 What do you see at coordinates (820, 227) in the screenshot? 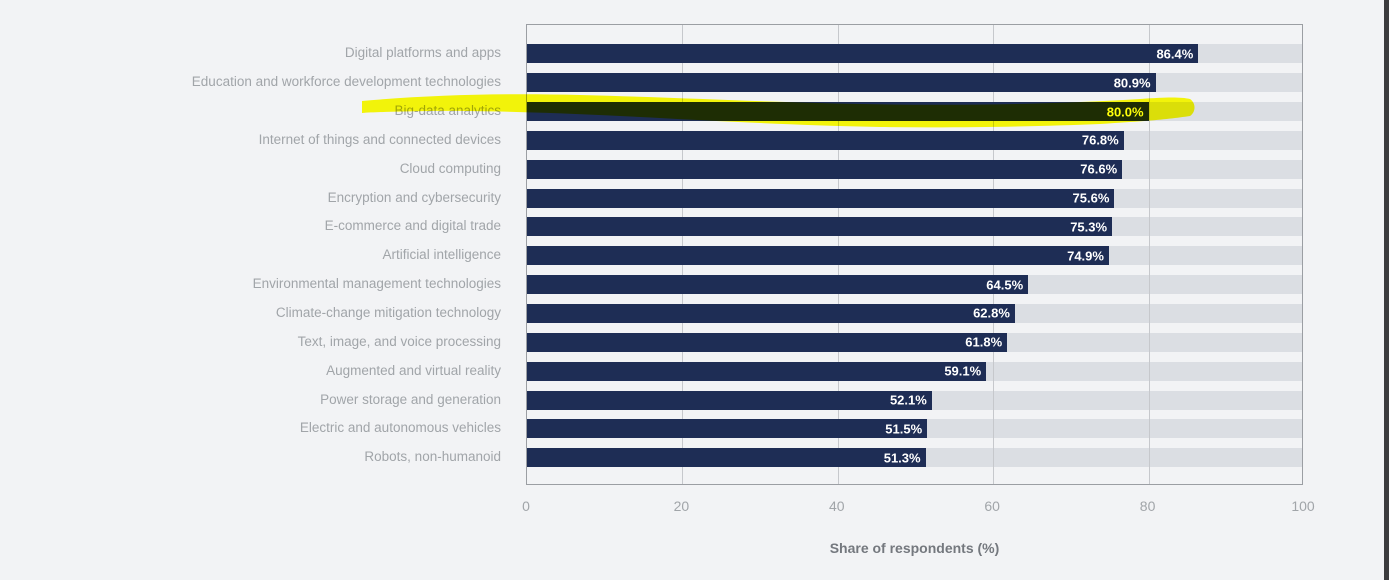
I see `bar: 75.3%` at bounding box center [820, 227].